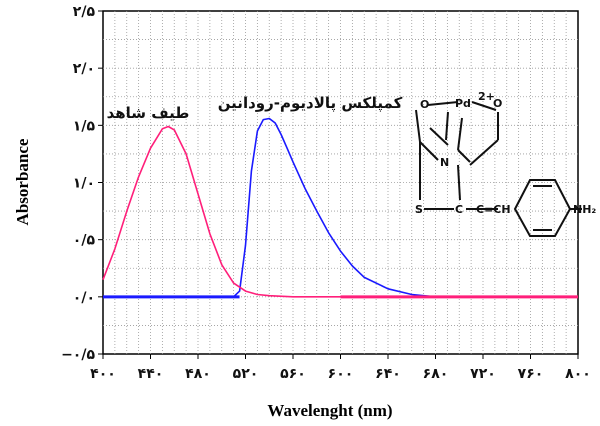  What do you see at coordinates (436, 374) in the screenshot?
I see `x-tick-label: ۶۸۰` at bounding box center [436, 374].